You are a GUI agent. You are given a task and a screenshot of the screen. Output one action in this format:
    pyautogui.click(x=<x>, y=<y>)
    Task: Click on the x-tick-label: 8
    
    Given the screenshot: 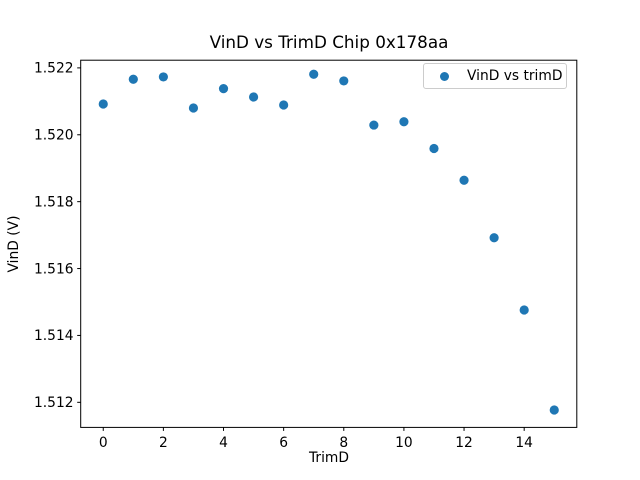 What is the action you would take?
    pyautogui.click(x=343, y=443)
    